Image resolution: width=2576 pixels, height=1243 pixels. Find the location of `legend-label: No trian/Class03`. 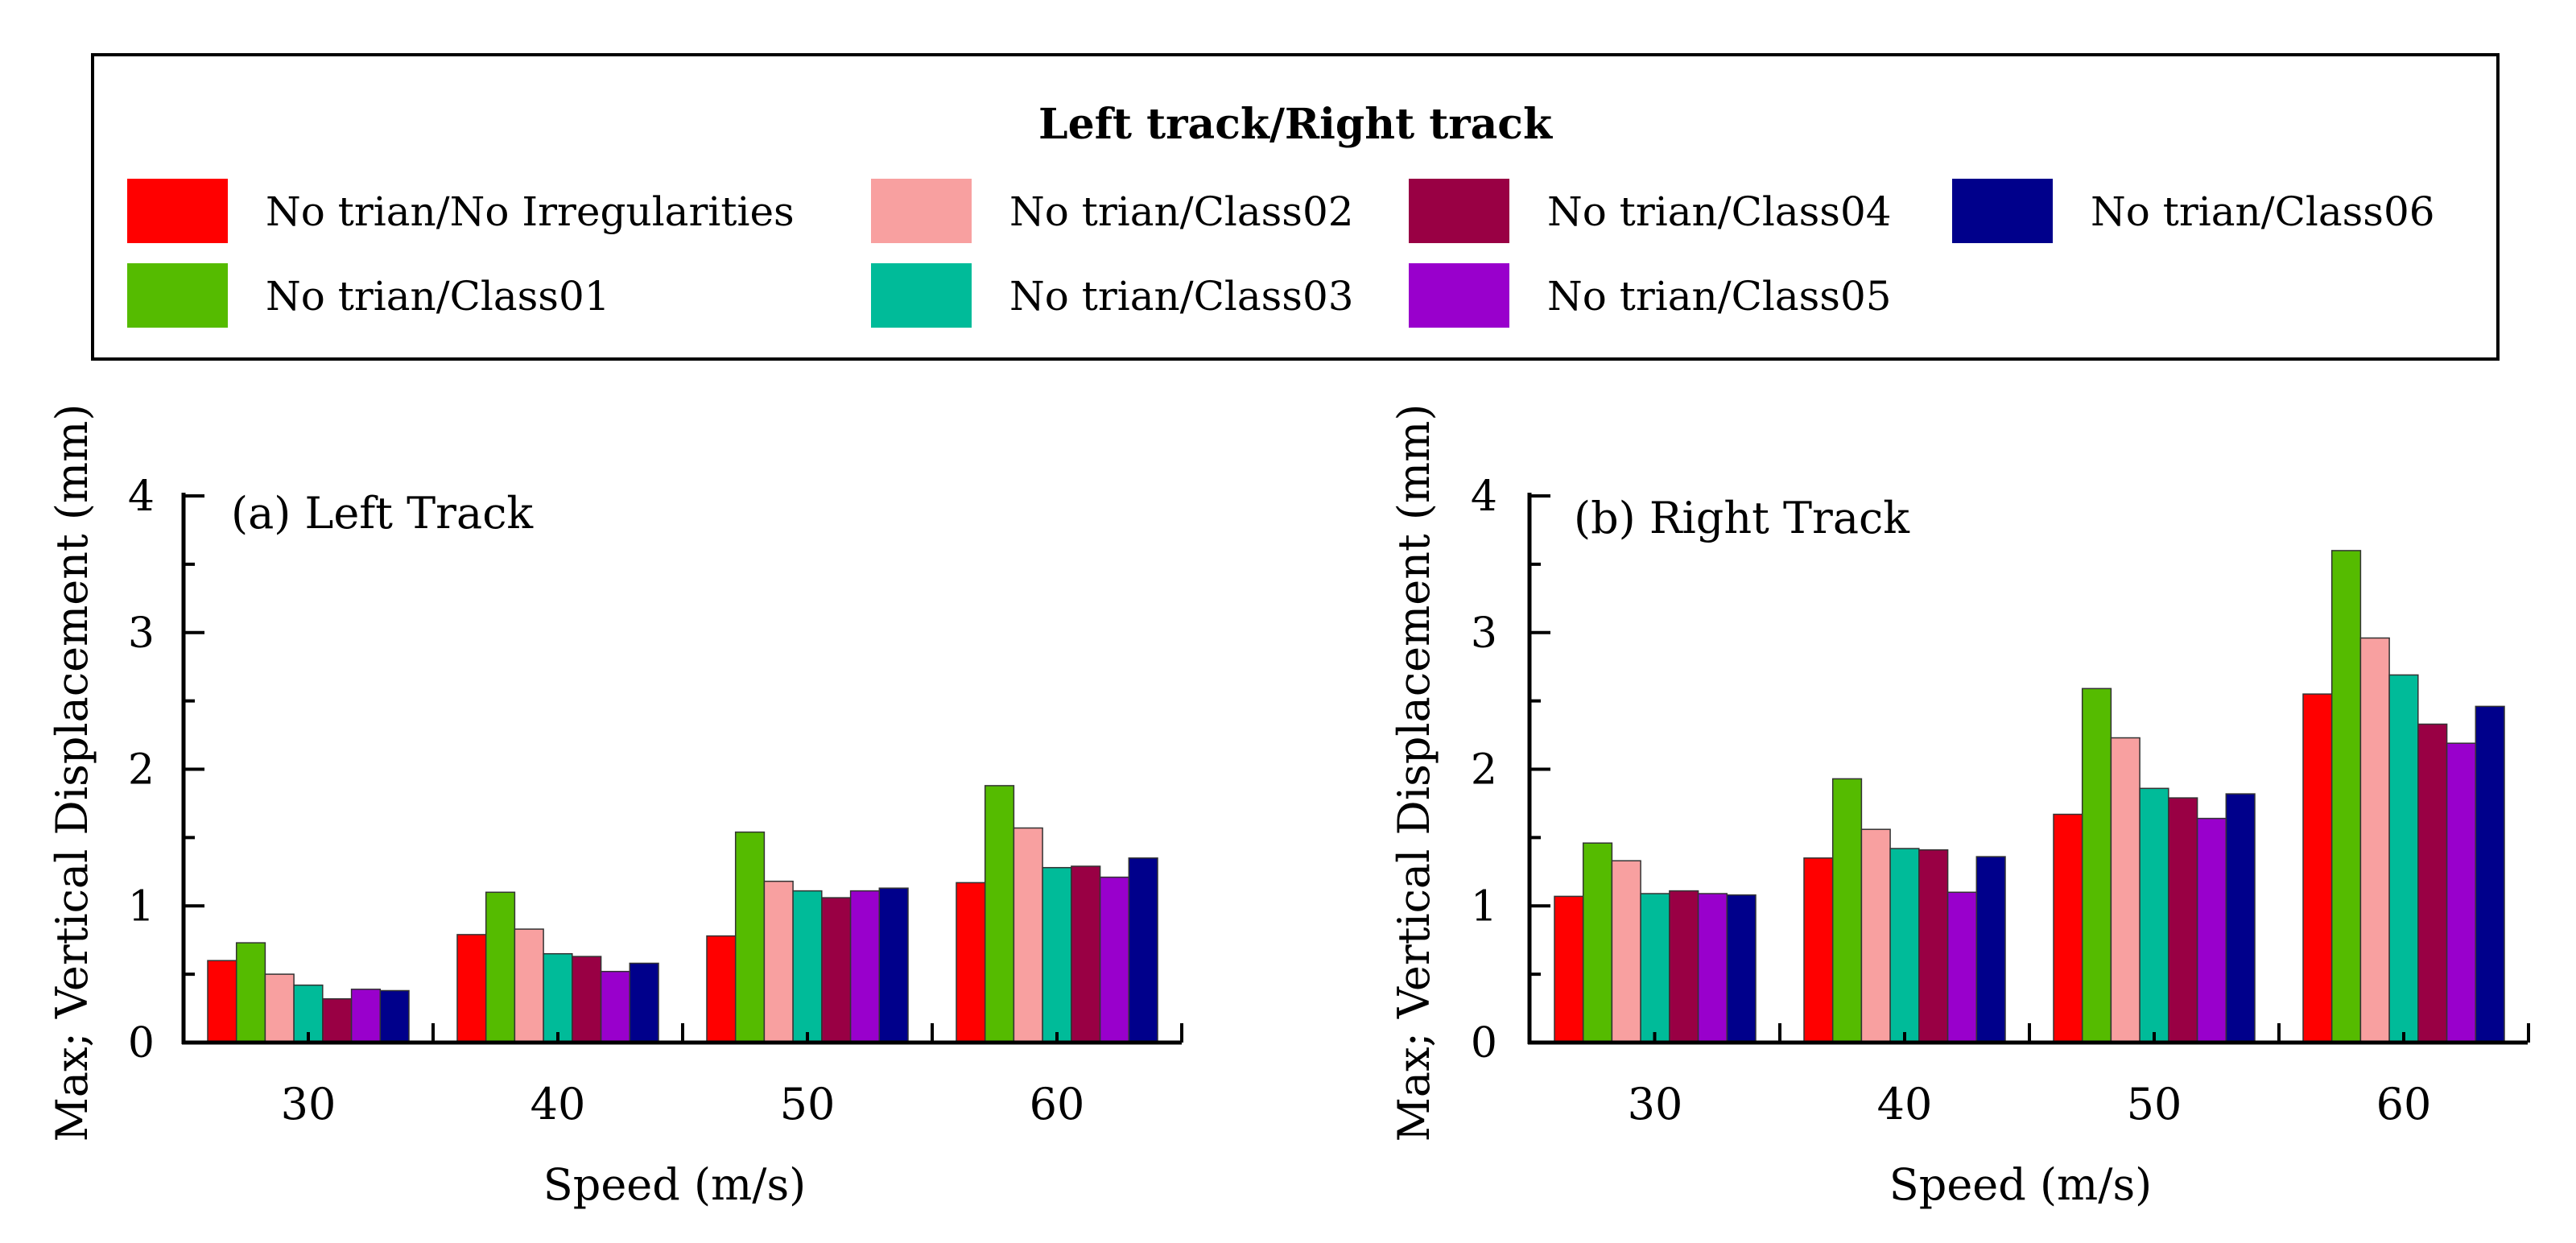

legend-label: No trian/Class03 is located at coordinates (1181, 296).